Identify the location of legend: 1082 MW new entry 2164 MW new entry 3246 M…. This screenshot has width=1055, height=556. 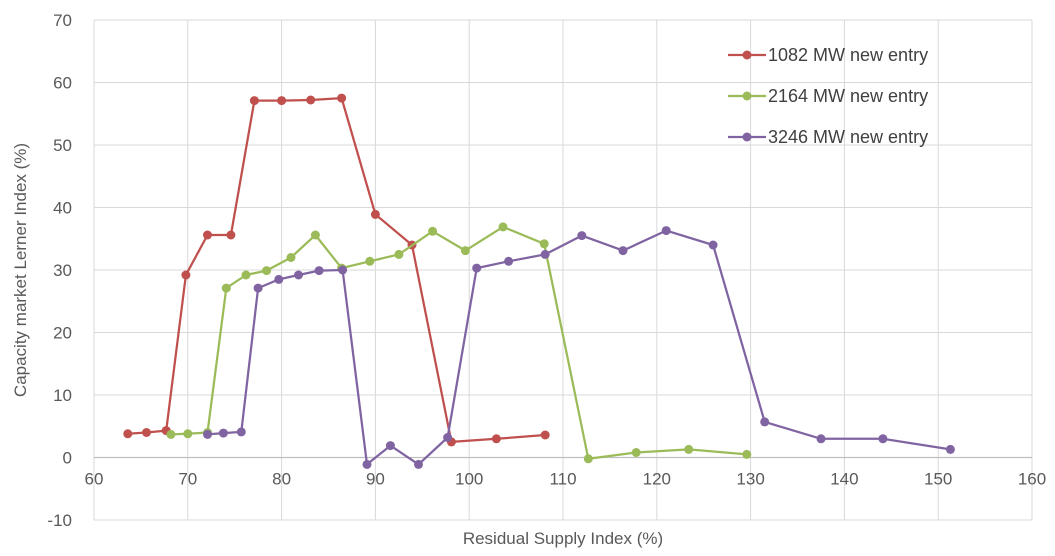
(828, 96).